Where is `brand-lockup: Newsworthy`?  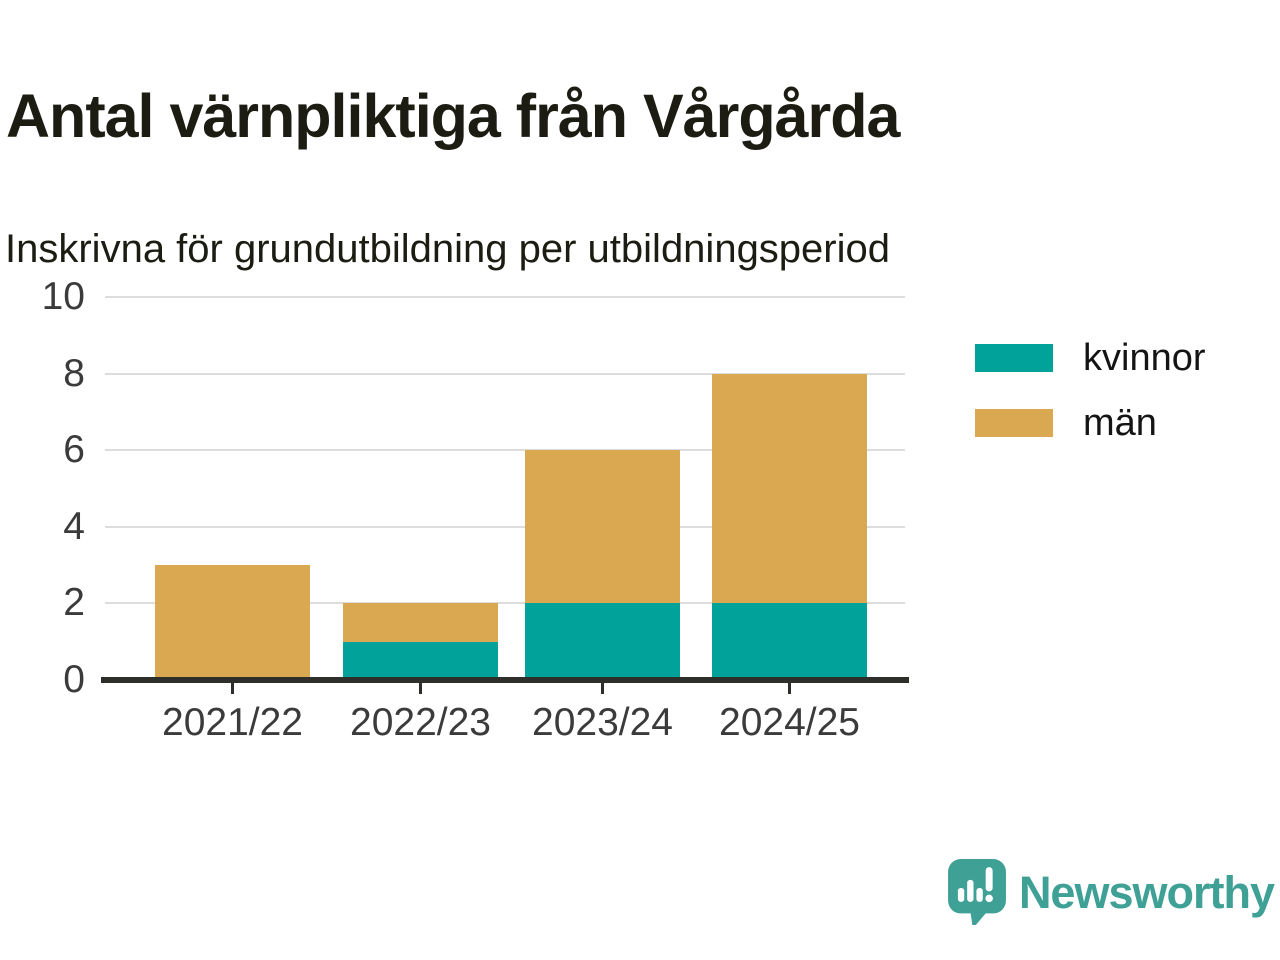
brand-lockup: Newsworthy is located at coordinates (1111, 892).